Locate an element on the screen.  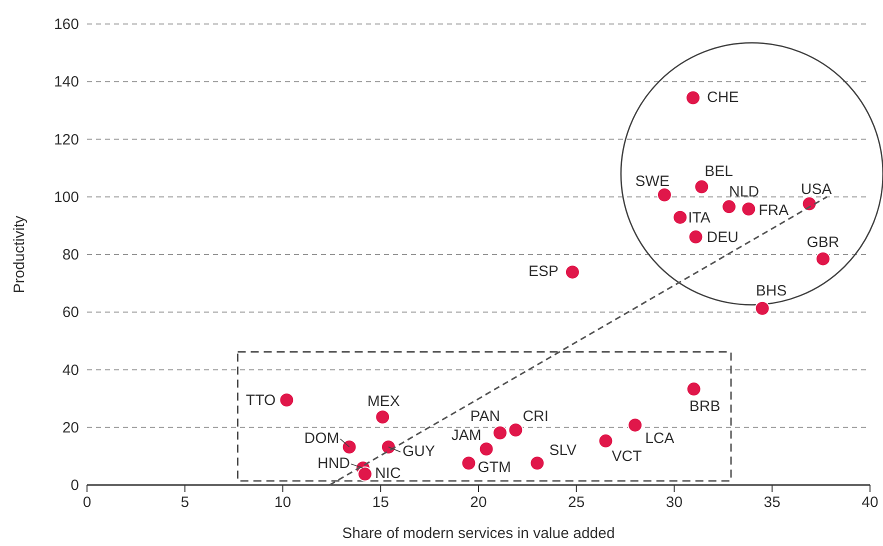
x-axis-title: Share of modern services in value added is located at coordinates (478, 533).